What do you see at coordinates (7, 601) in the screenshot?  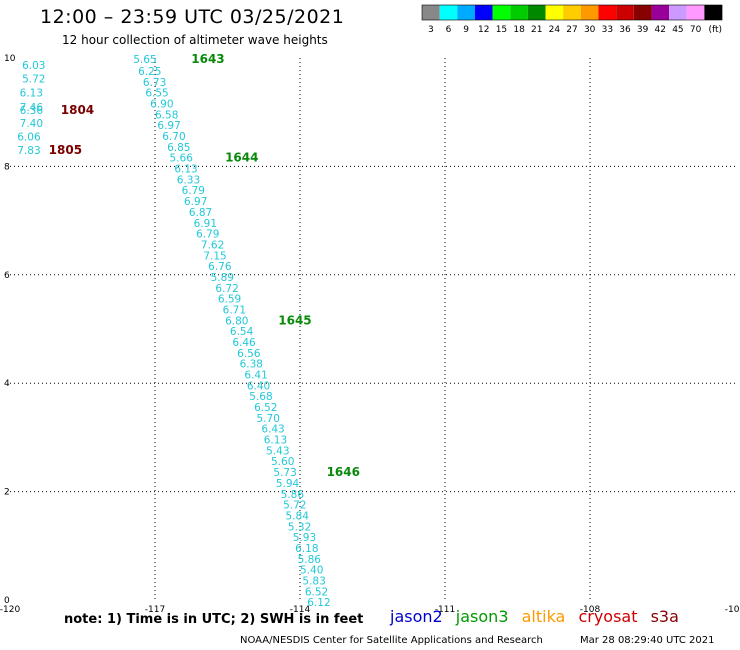 I see `y-tick-label: 0` at bounding box center [7, 601].